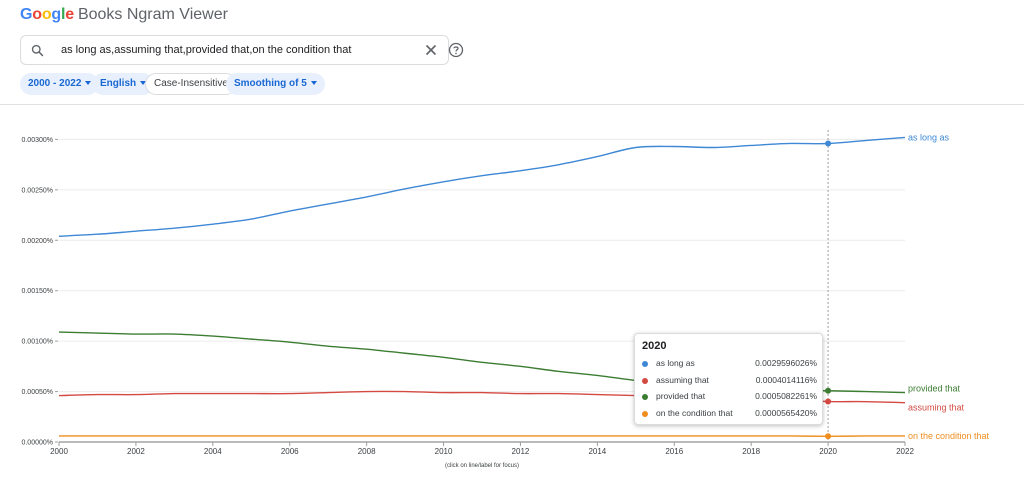 Image resolution: width=1024 pixels, height=501 pixels. Describe the element at coordinates (786, 396) in the screenshot. I see `tooltip-series-value: 0.0005082261%` at that location.